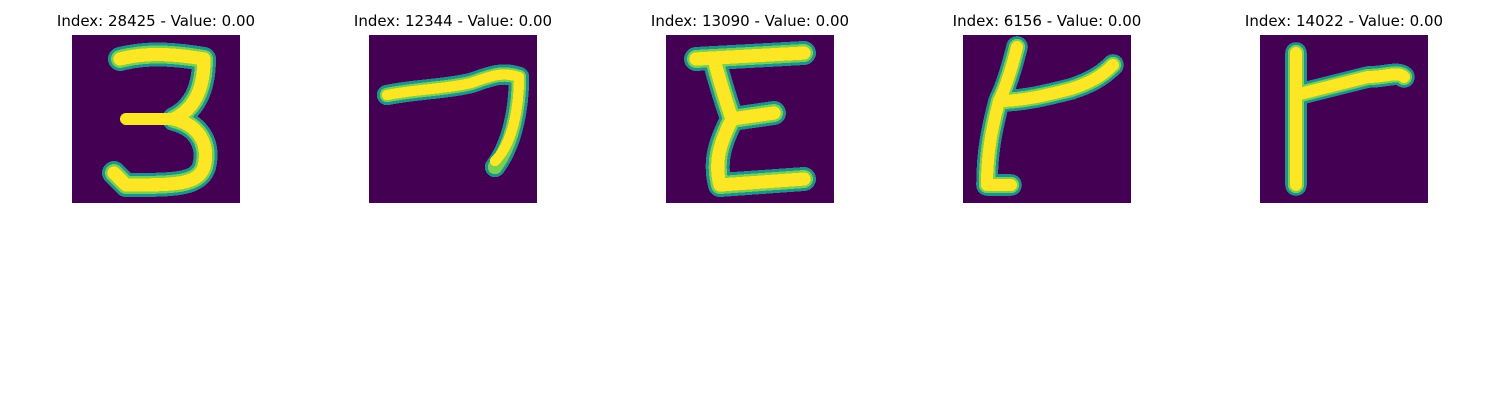  I want to click on panel-5: Index: 14022 - Value: 0.00, so click(1344, 110).